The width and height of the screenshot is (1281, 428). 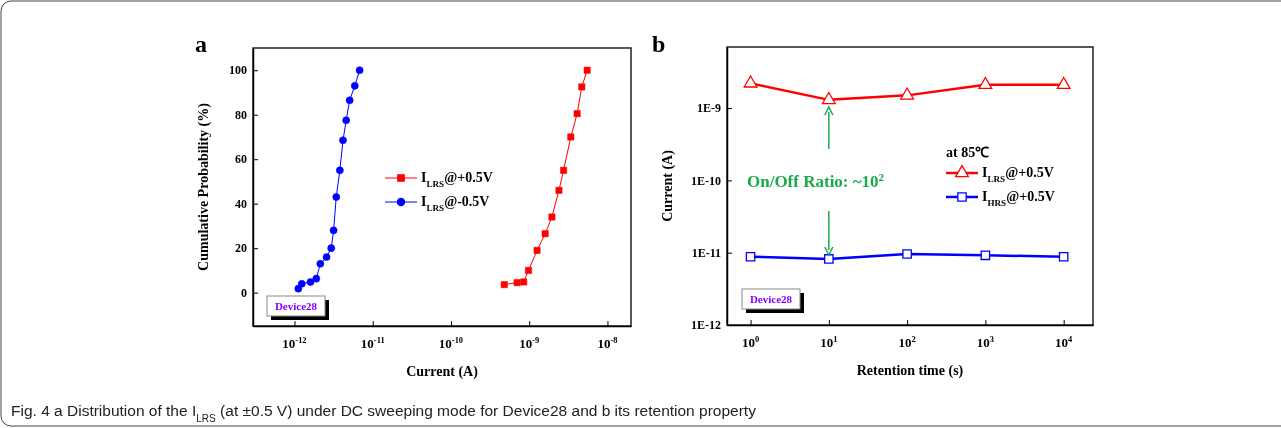 What do you see at coordinates (829, 342) in the screenshot?
I see `x-tick-label: 10$^{1}$` at bounding box center [829, 342].